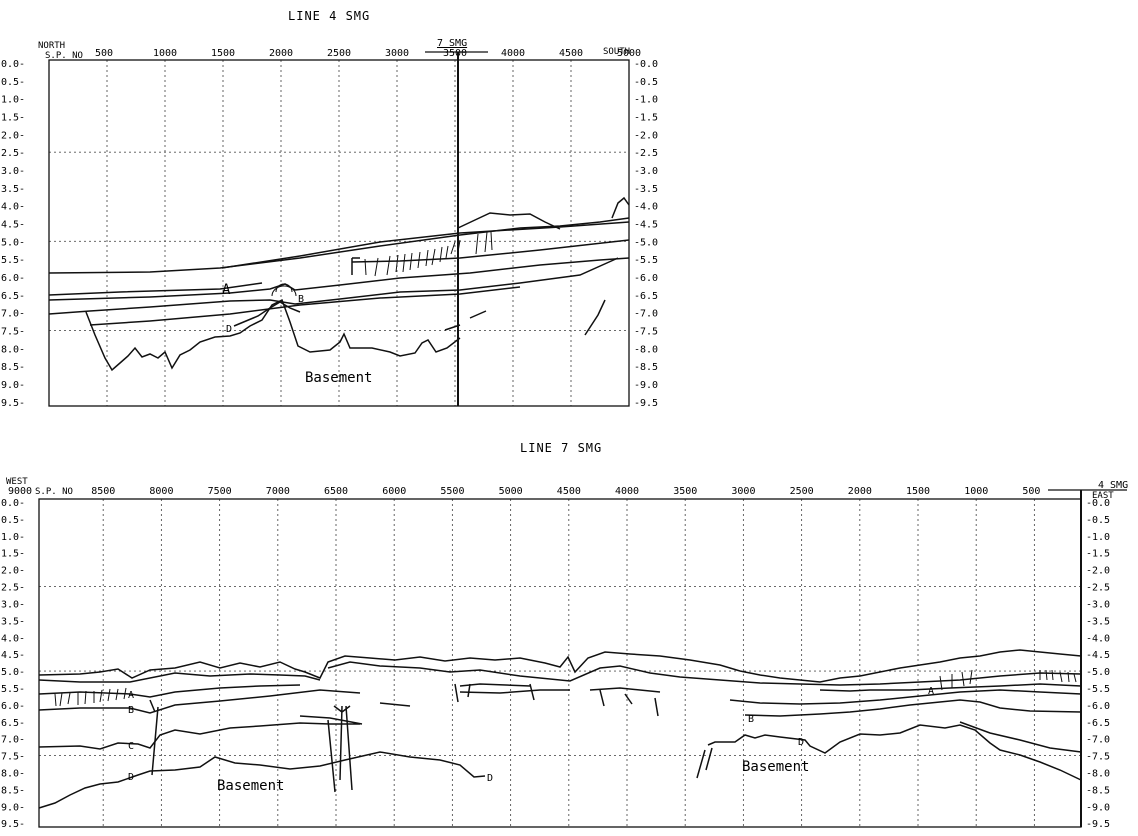 Image resolution: width=1138 pixels, height=836 pixels. What do you see at coordinates (561, 448) in the screenshot?
I see `panel-title-line7: LINE 7 SMG` at bounding box center [561, 448].